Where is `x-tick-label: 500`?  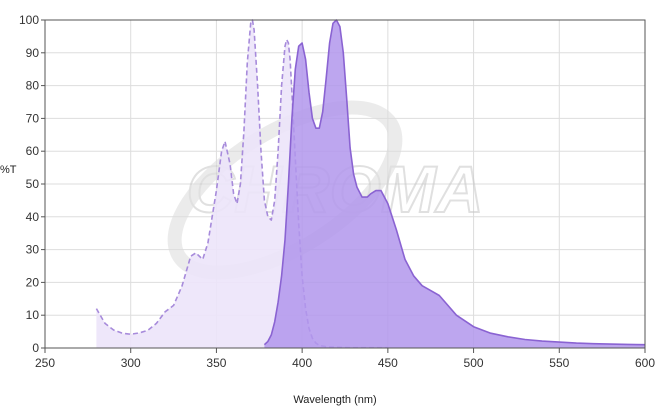
x-tick-label: 500 is located at coordinates (474, 363).